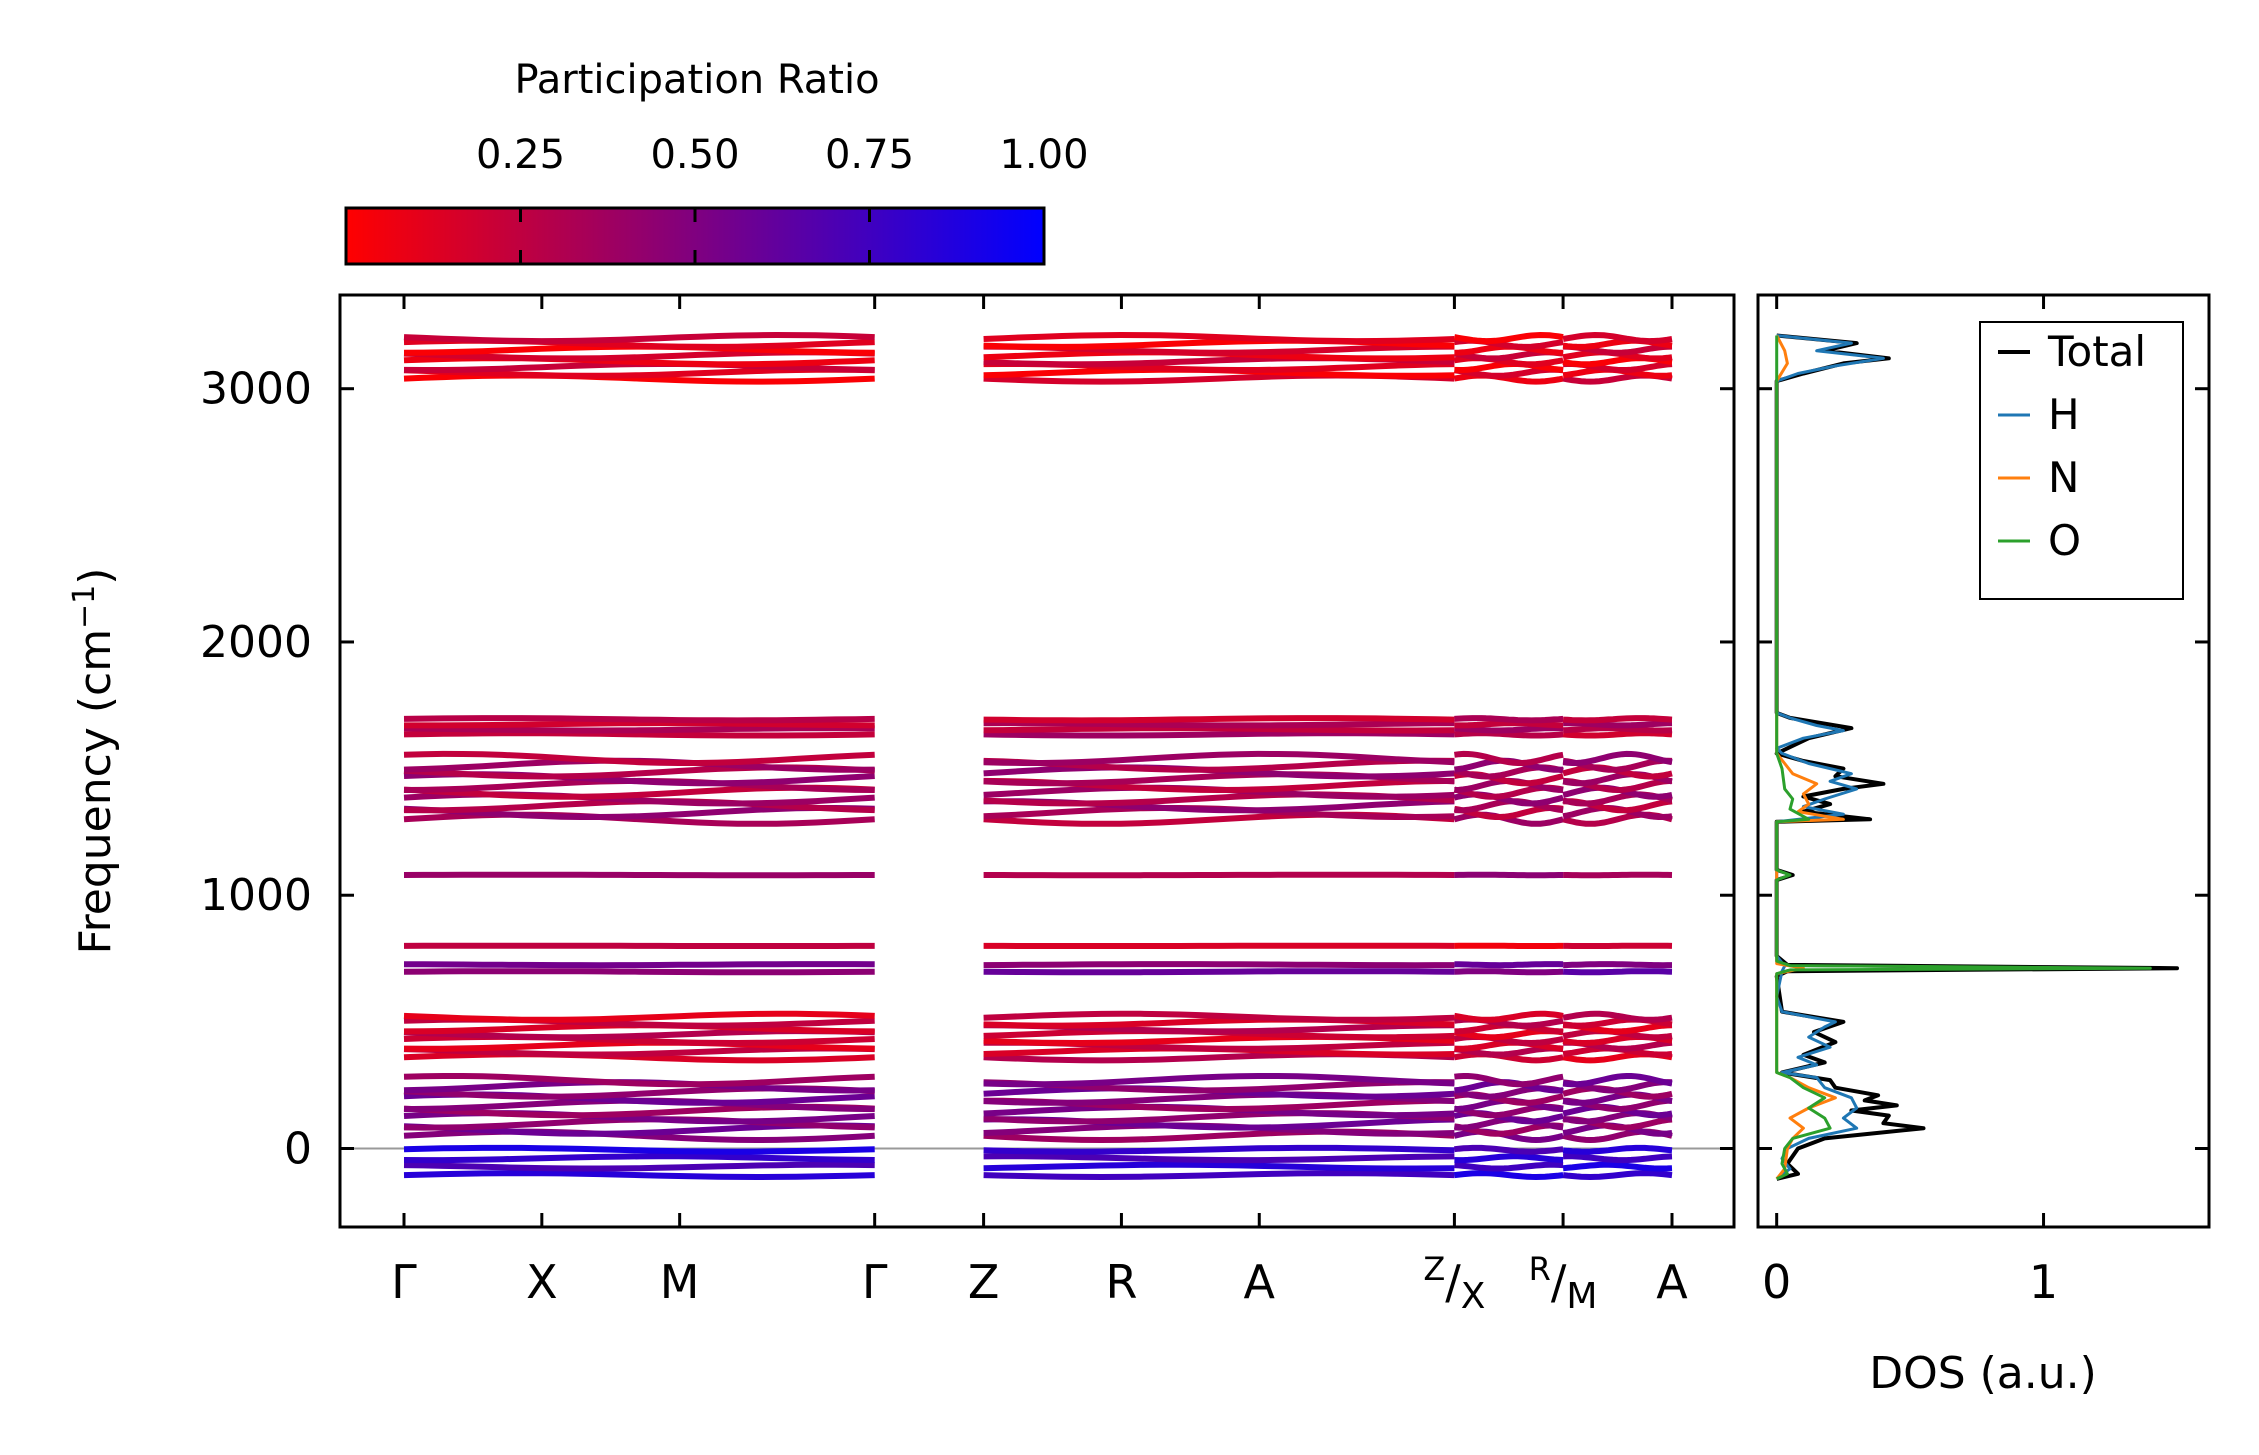 The width and height of the screenshot is (2259, 1455). Describe the element at coordinates (256, 642) in the screenshot. I see `ytick-label: 2000` at that location.